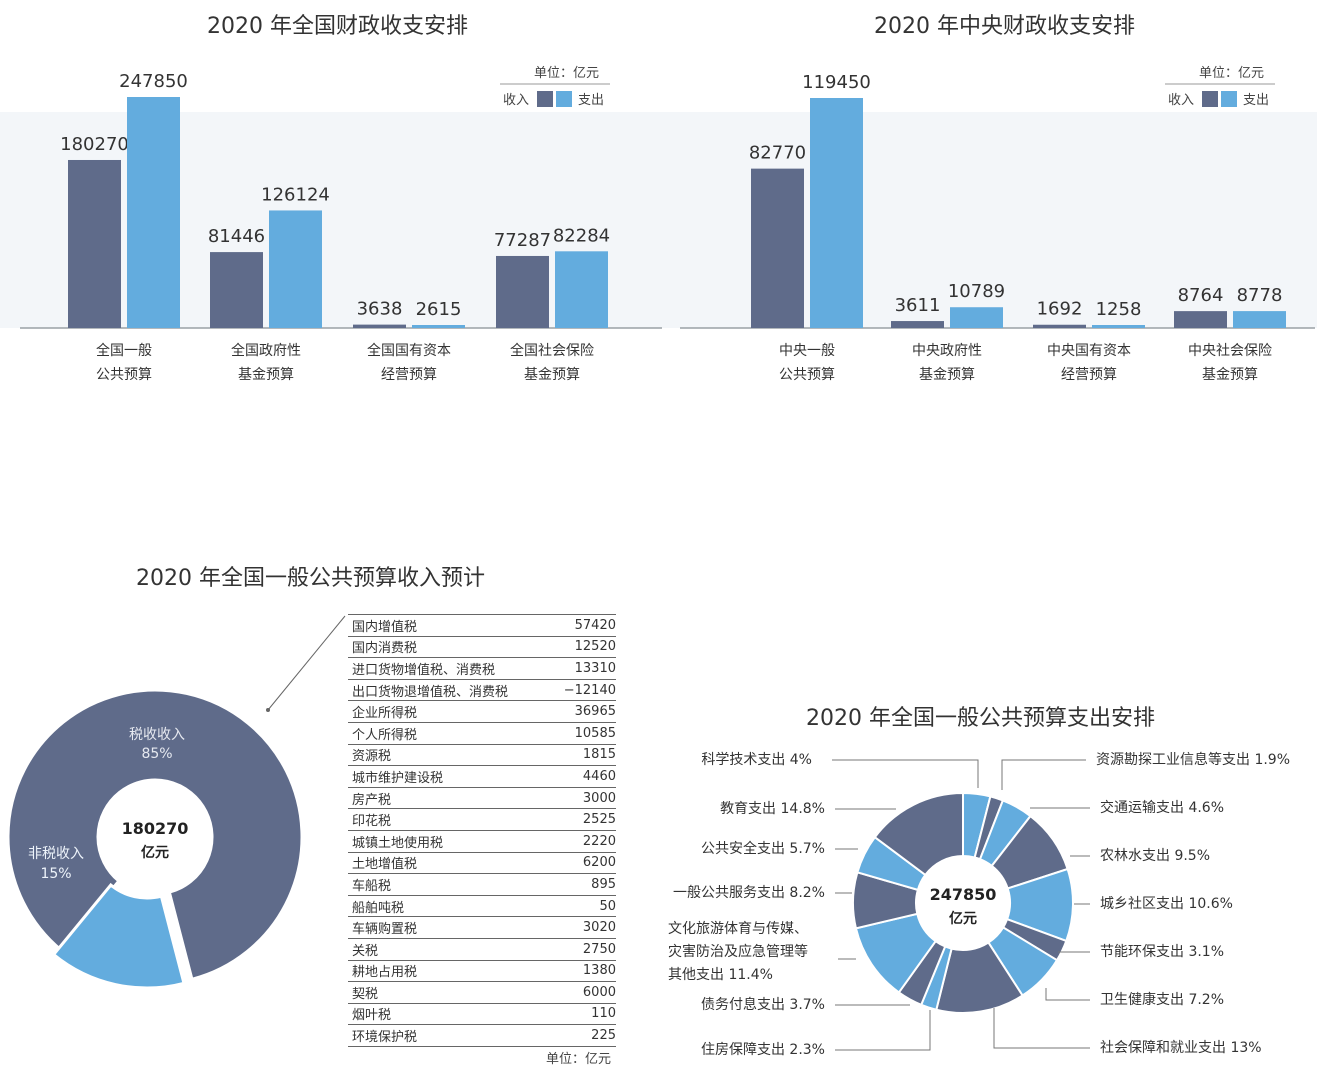  Describe the element at coordinates (567, 73) in the screenshot. I see `unit-label-national: 单位：亿元` at that location.